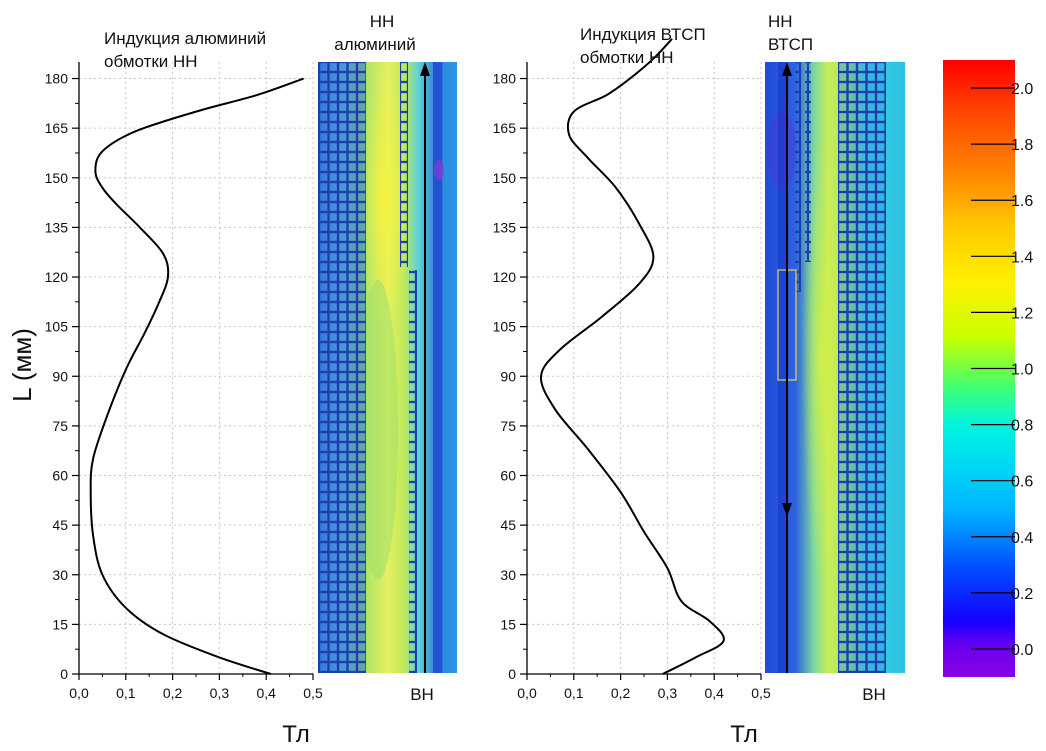 The height and width of the screenshot is (751, 1046). I want to click on left-chart-title-line1: Индукция алюминий, so click(185, 38).